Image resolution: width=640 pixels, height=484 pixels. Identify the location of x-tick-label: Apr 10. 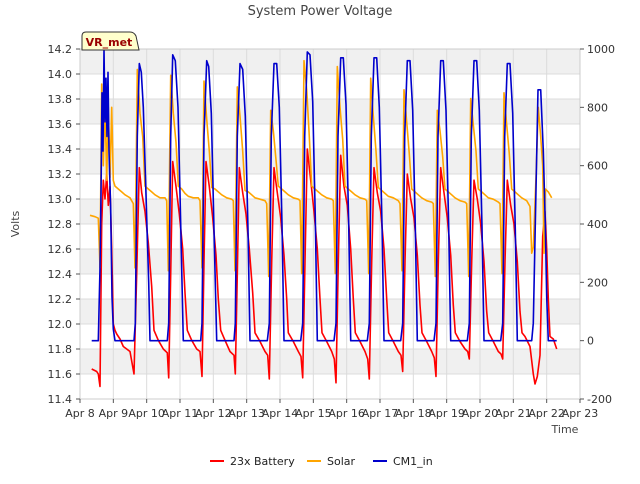
(146, 413).